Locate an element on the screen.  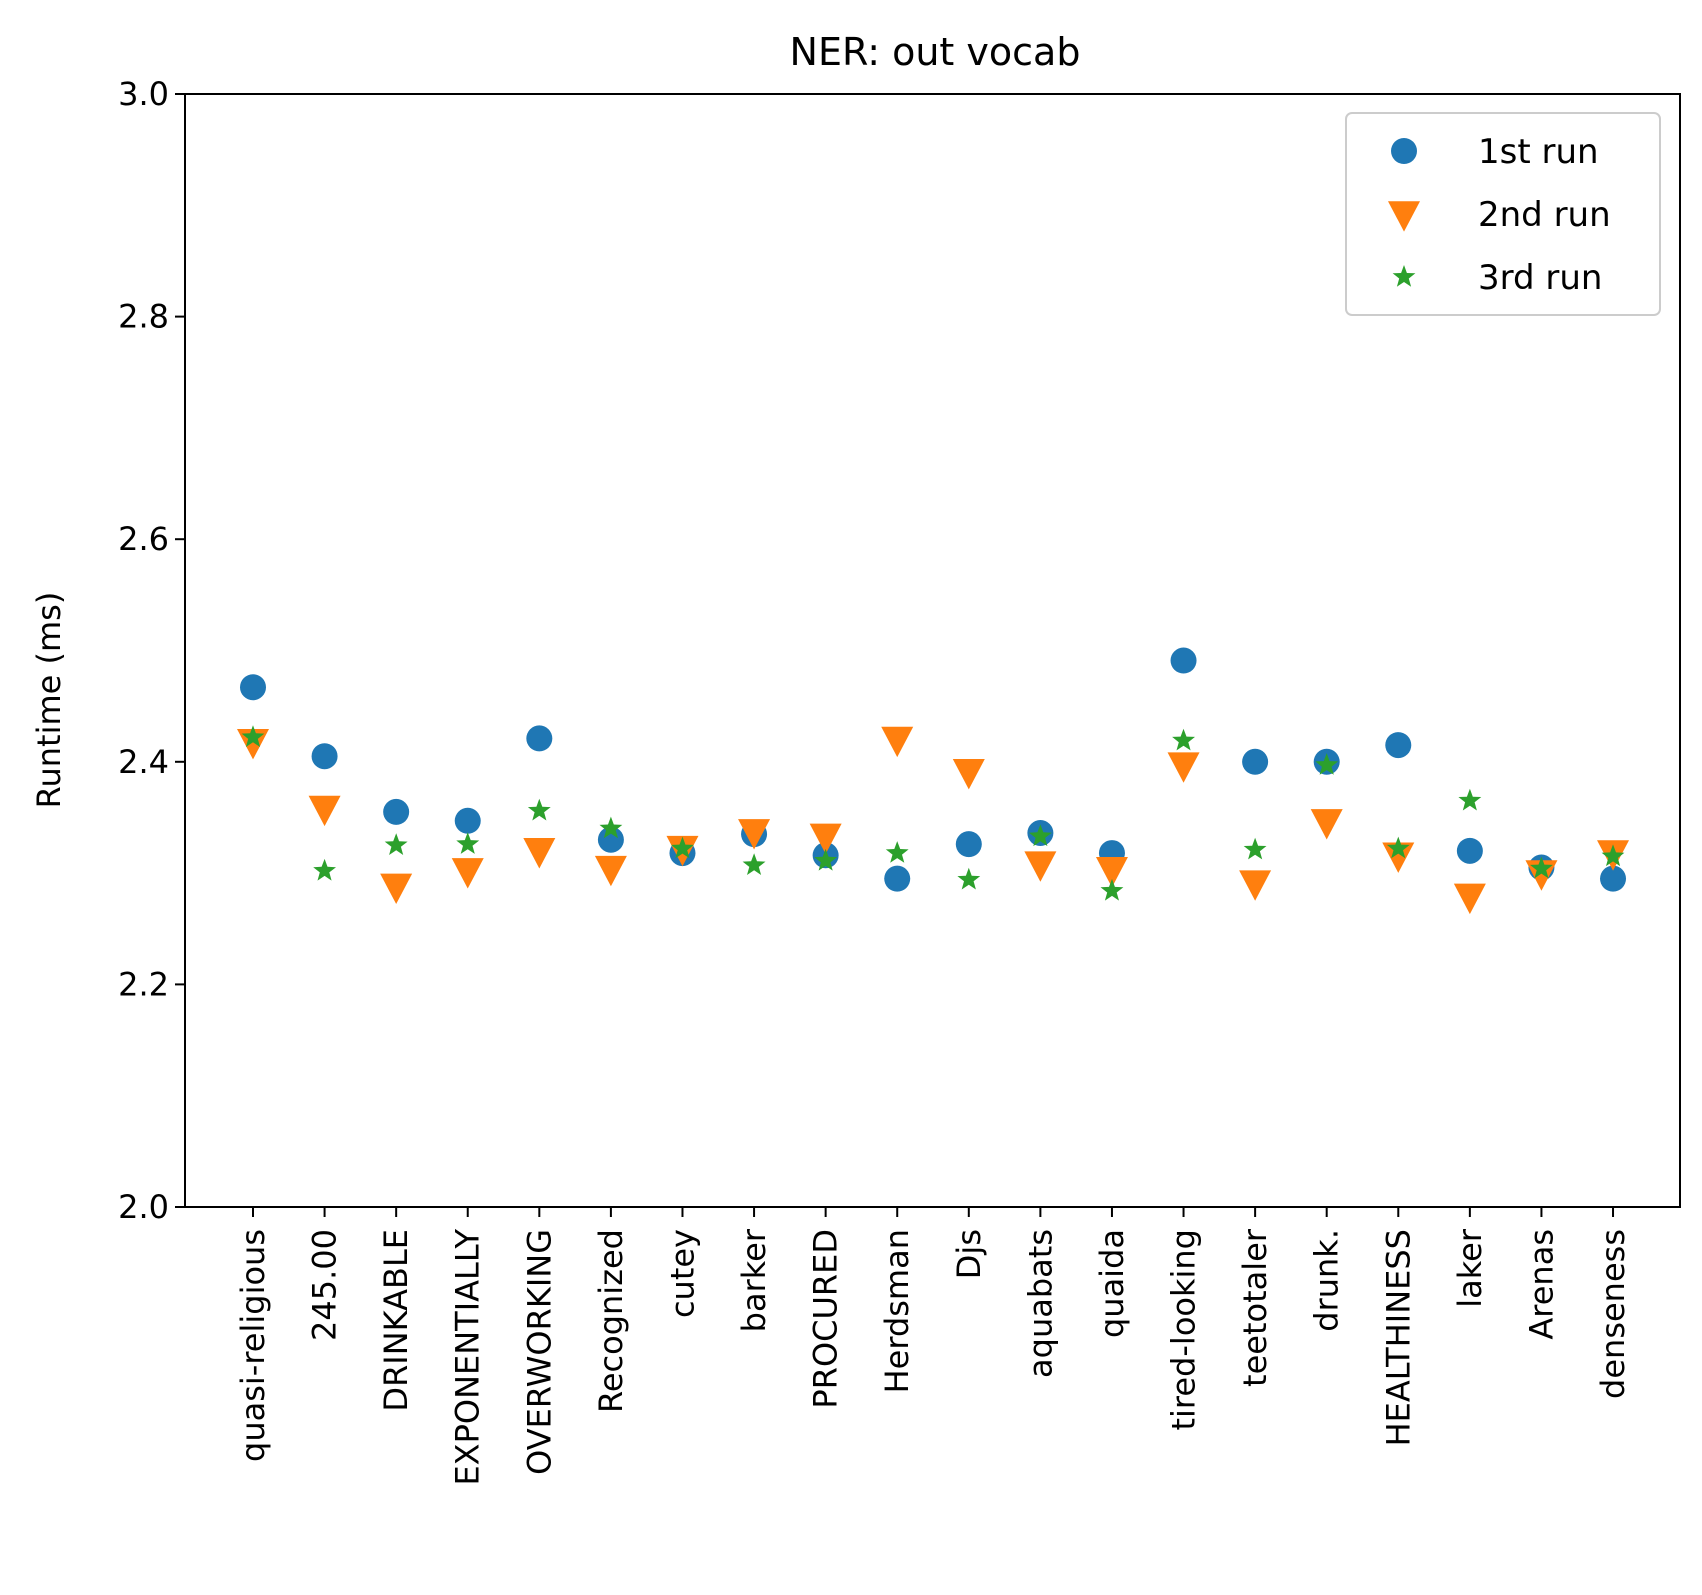
legend-entry: 3rd run is located at coordinates (1497, 278).